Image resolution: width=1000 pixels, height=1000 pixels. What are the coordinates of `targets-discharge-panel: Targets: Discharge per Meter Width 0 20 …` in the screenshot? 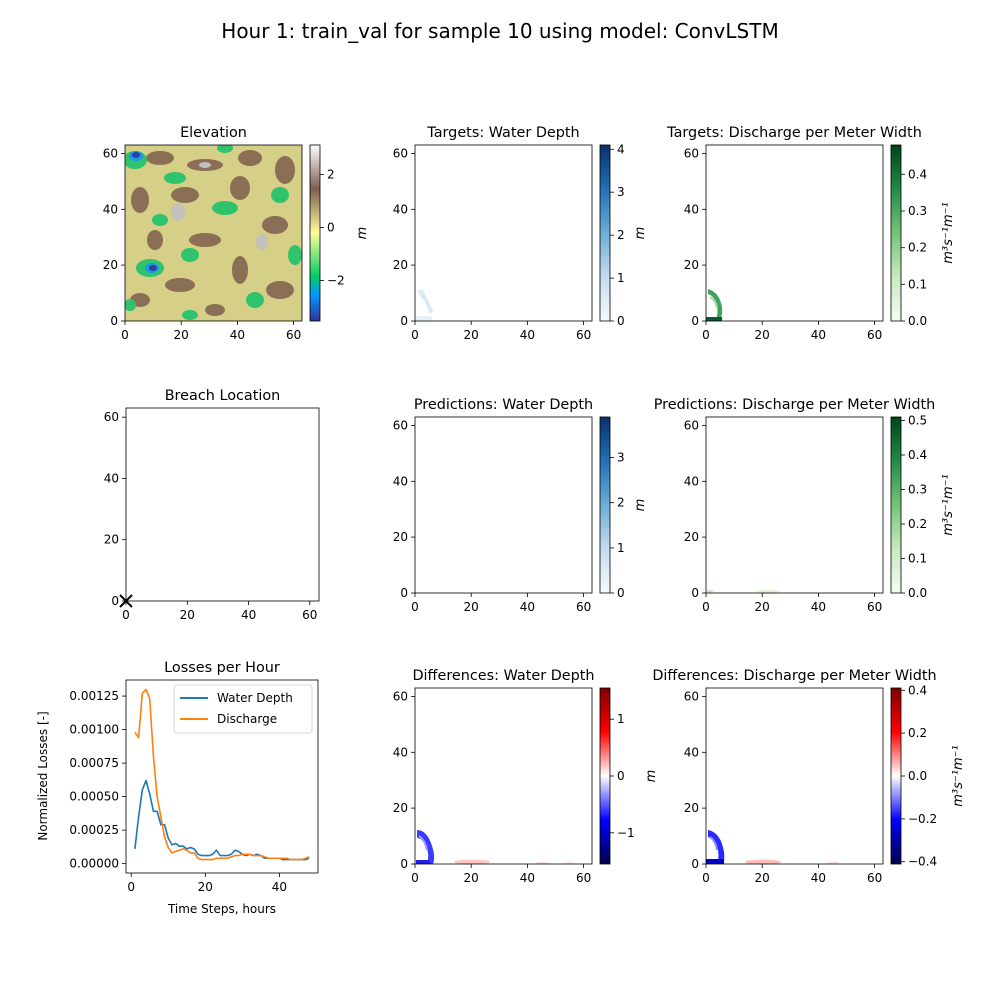 It's located at (811, 233).